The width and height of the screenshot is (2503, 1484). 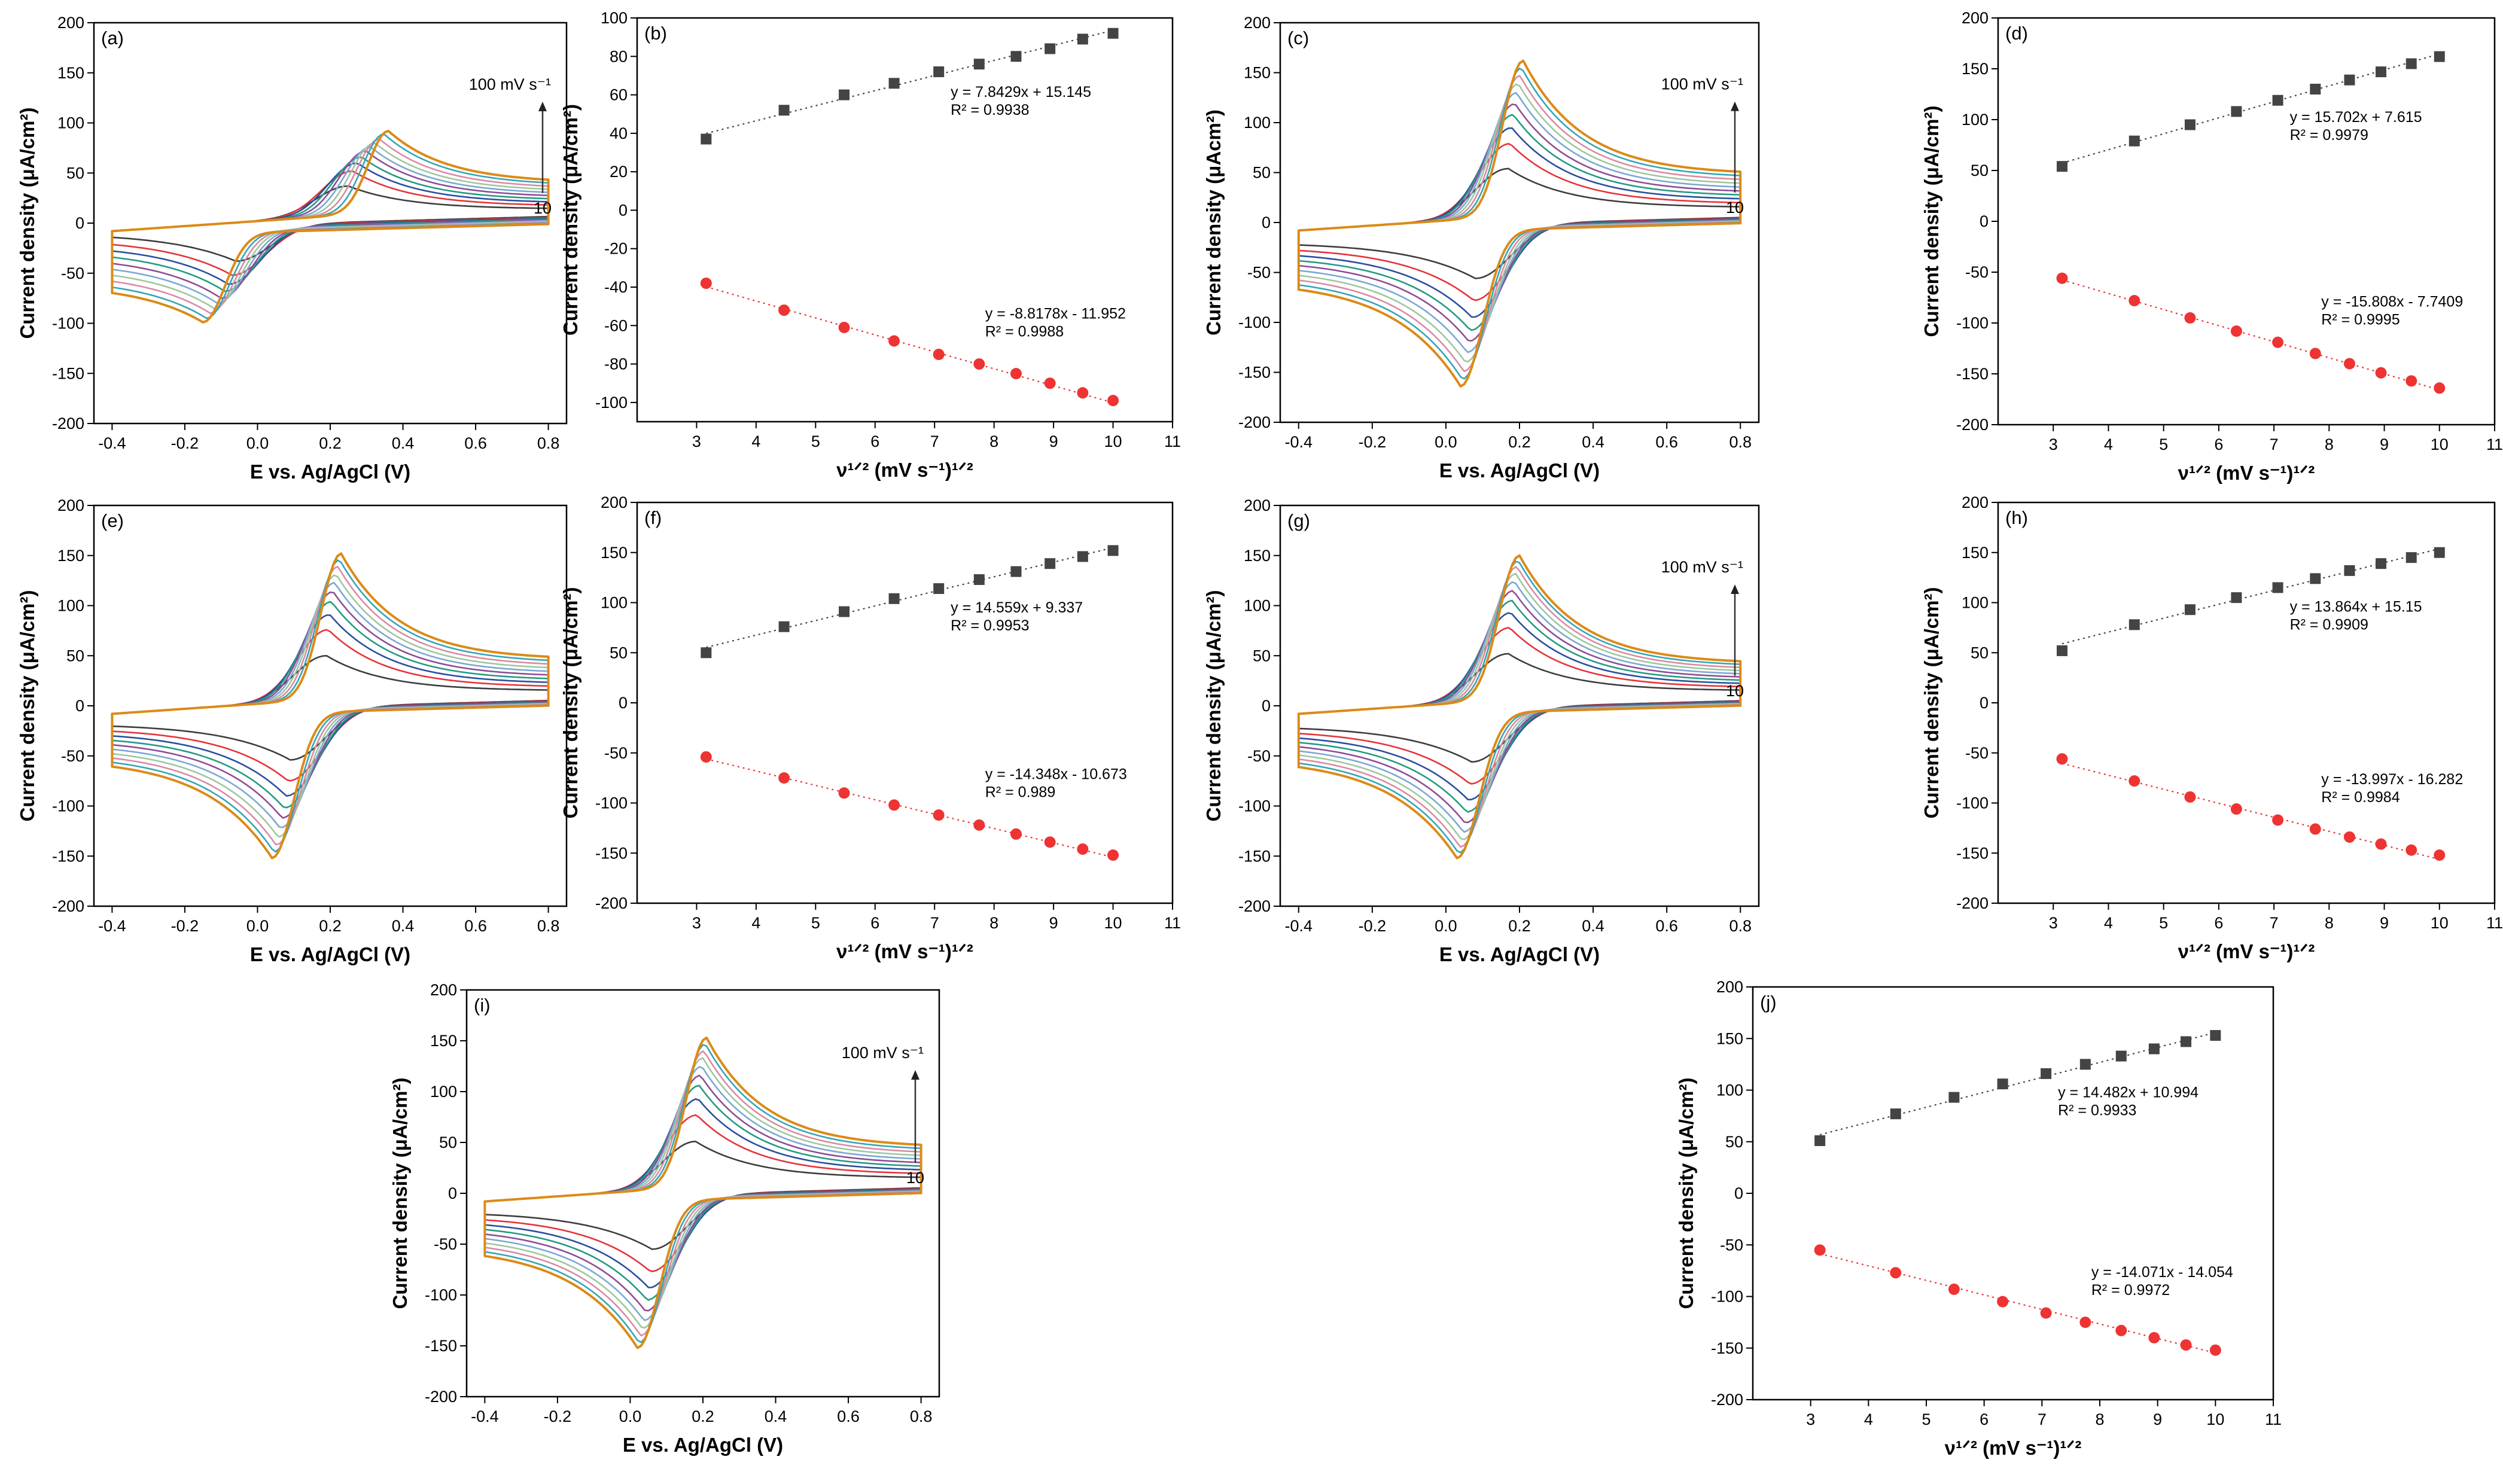 What do you see at coordinates (703, 1192) in the screenshot?
I see `plot-area: 100 mV s⁻¹ 10` at bounding box center [703, 1192].